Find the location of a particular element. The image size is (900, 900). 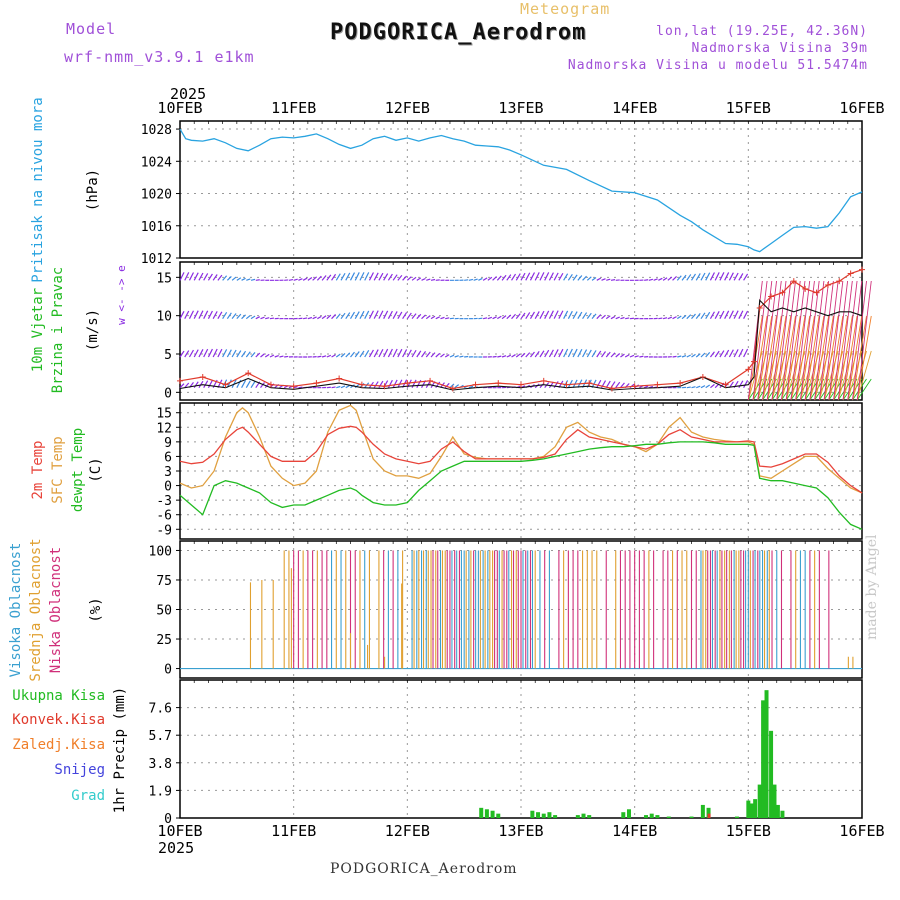

top-xtick-label: 10FEB is located at coordinates (179, 108).